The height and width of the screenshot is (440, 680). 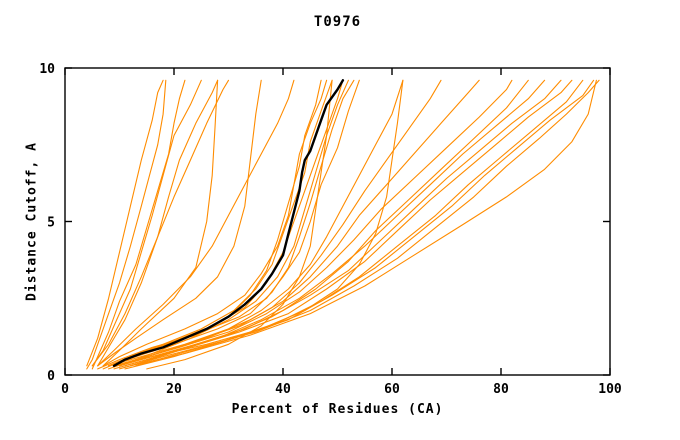 I want to click on y-tick-label: 0, so click(x=51, y=376).